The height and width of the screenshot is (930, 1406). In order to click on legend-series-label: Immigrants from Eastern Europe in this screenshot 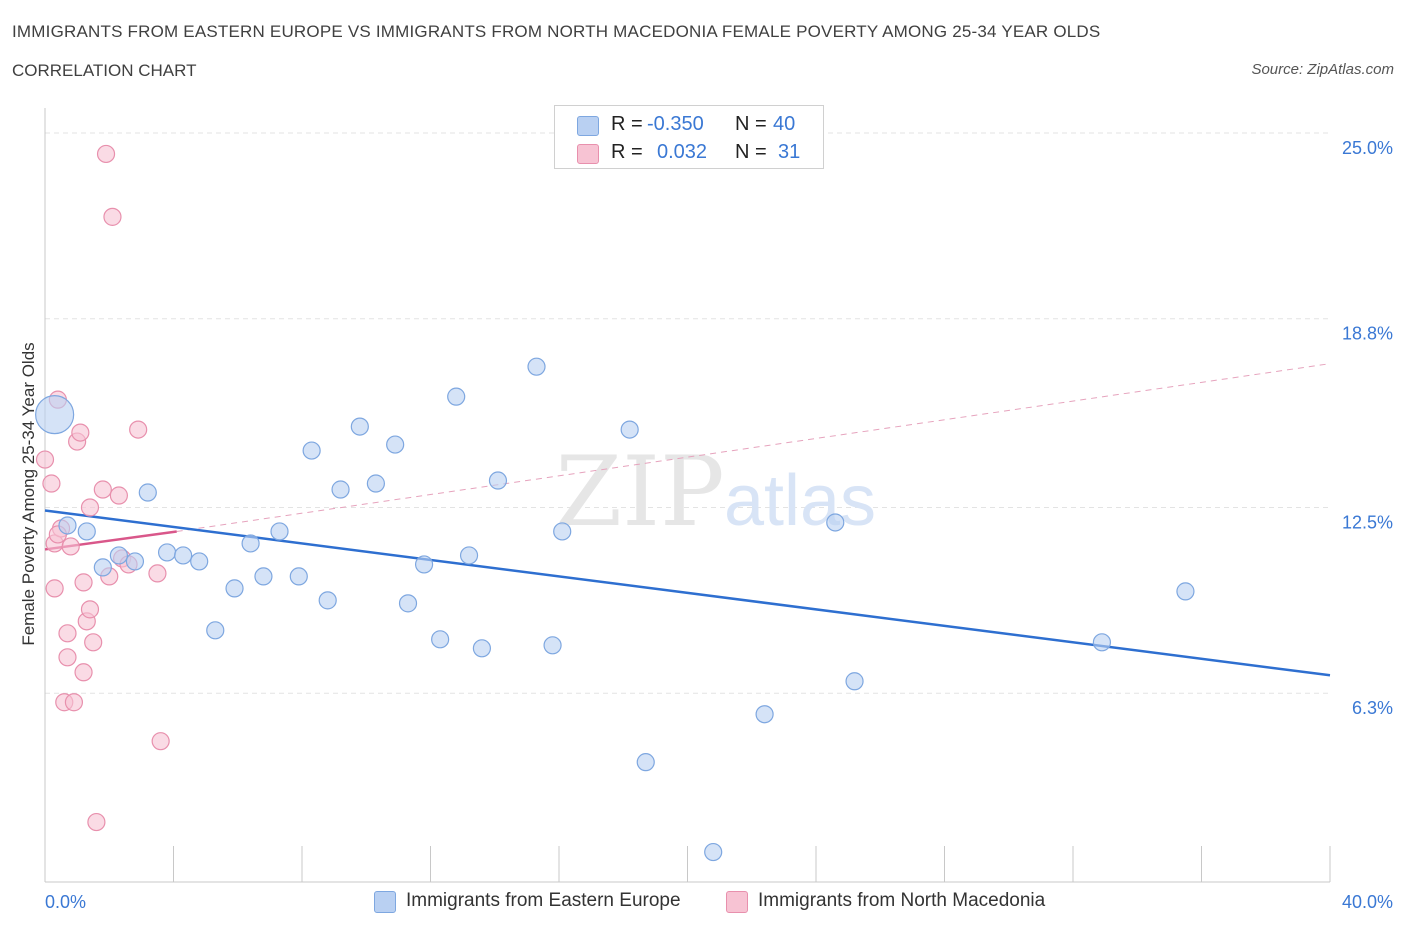, I will do `click(543, 900)`.